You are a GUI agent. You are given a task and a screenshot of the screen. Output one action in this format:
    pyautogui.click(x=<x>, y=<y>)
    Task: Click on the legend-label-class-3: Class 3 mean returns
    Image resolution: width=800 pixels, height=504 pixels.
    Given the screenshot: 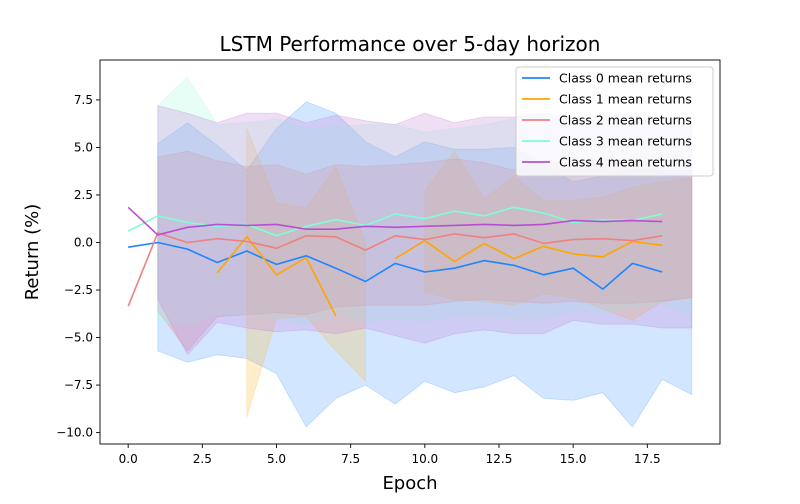 What is the action you would take?
    pyautogui.click(x=625, y=141)
    